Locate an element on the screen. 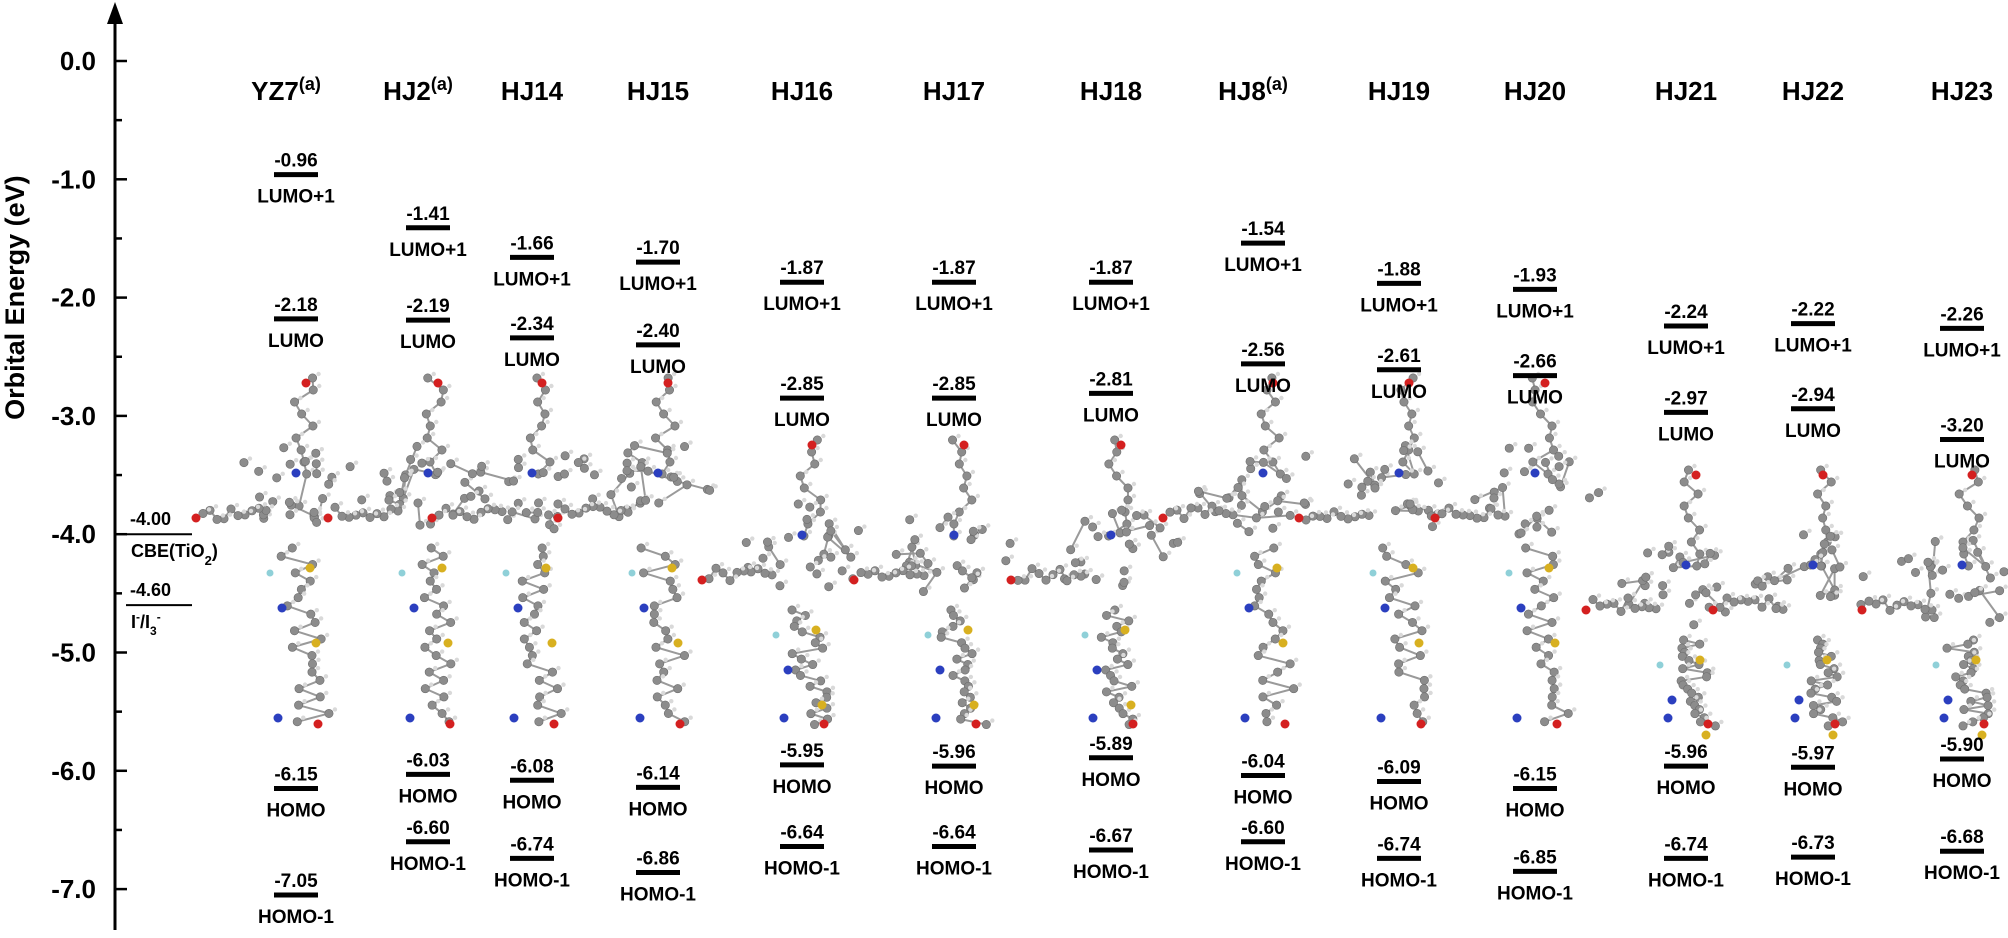 This screenshot has width=2008, height=938. energy-value: -6.74 is located at coordinates (1686, 844).